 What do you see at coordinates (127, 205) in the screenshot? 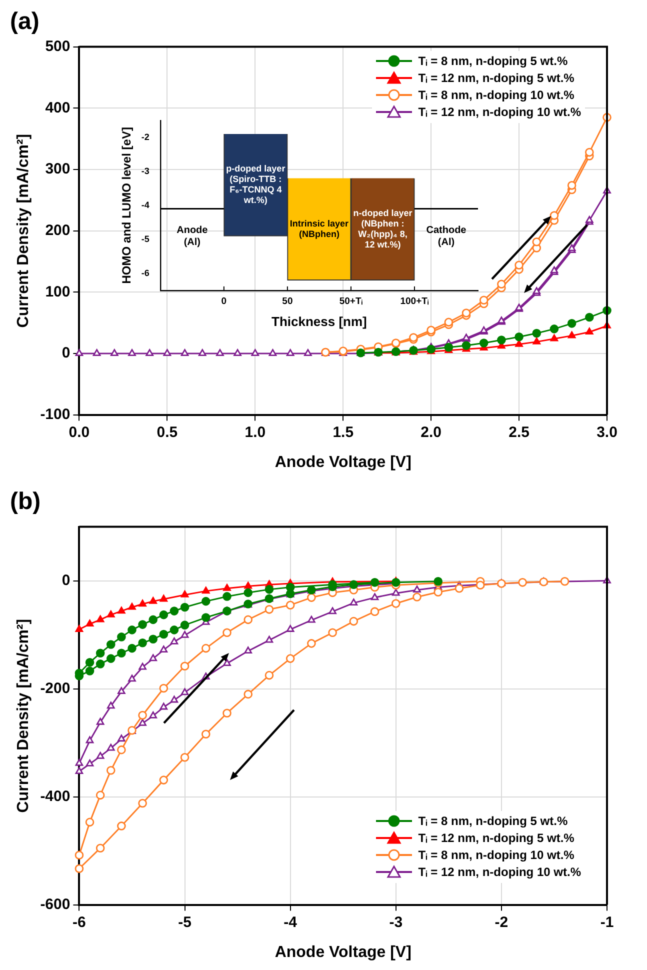
I see `y-axis-title: HOMO and LUMO level [eV]` at bounding box center [127, 205].